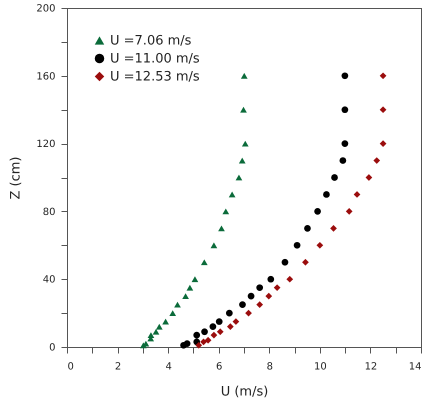  Describe the element at coordinates (371, 367) in the screenshot. I see `x-tick-label: 12` at that location.